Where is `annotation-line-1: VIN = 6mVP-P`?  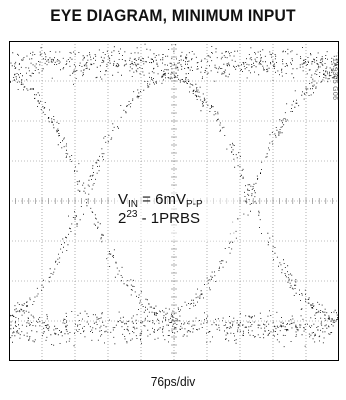 annotation-line-1: VIN = 6mVP-P is located at coordinates (160, 200).